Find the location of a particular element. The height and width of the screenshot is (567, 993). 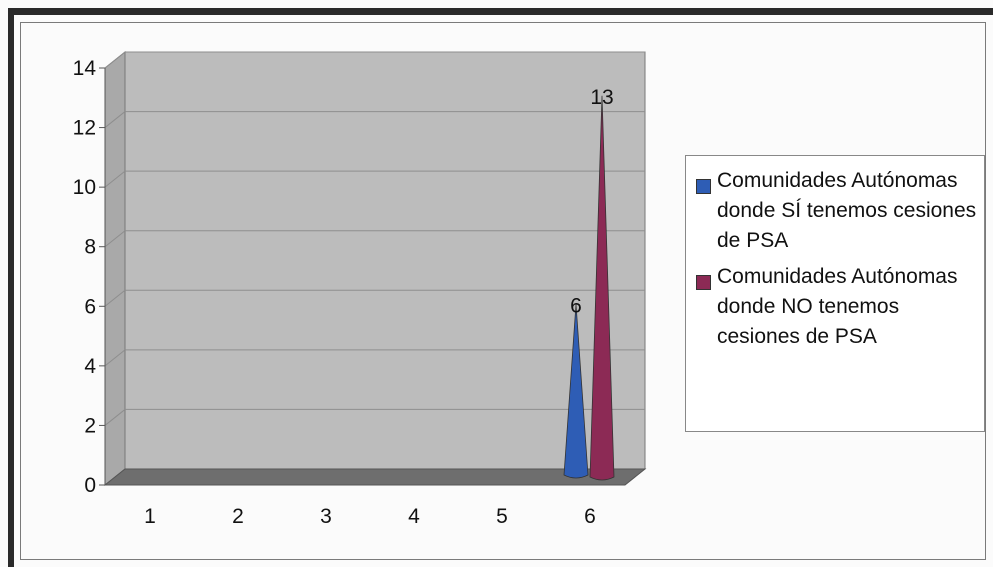

x-tick-label: 4 is located at coordinates (414, 516).